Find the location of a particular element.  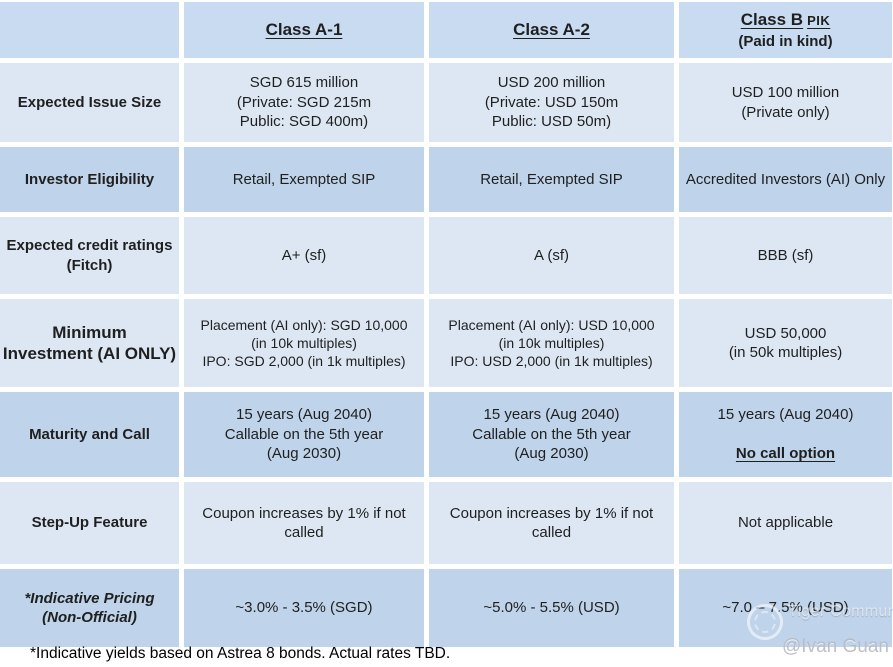

maturity-class-b-no-call: No call option is located at coordinates (785, 454).